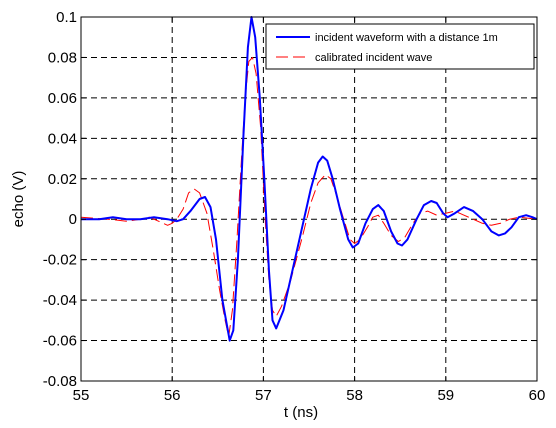 The height and width of the screenshot is (428, 556). What do you see at coordinates (60, 381) in the screenshot?
I see `y-tick-label: -0.08` at bounding box center [60, 381].